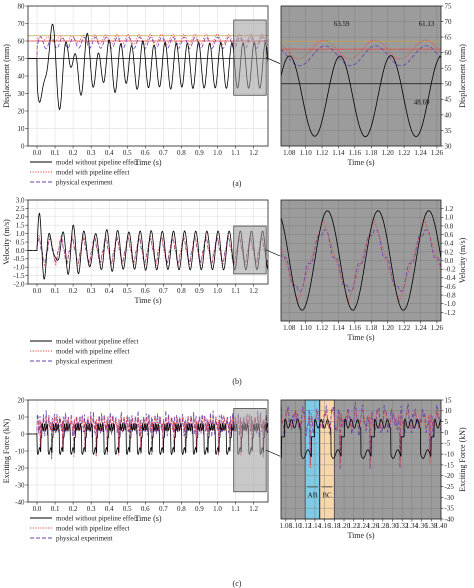  Describe the element at coordinates (450, 465) in the screenshot. I see `y-tick-label: -15` at that location.